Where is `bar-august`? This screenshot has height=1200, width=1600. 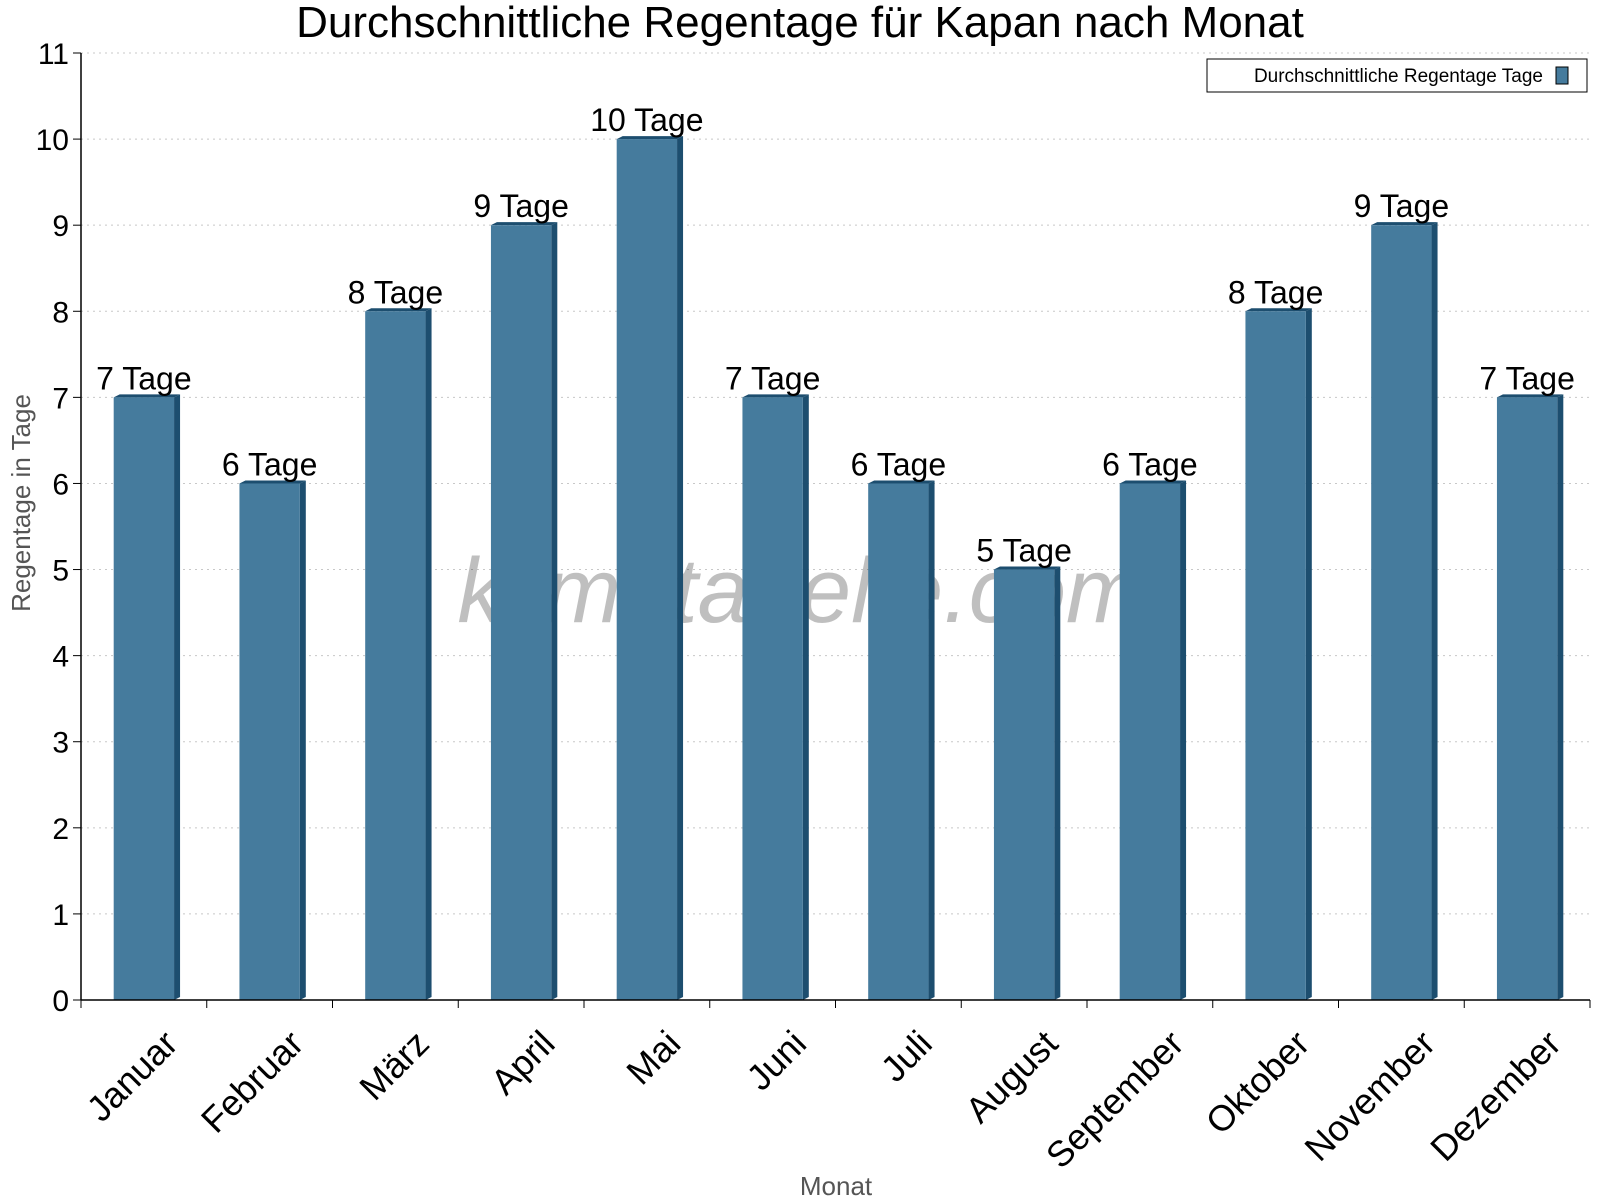 bar-august is located at coordinates (1027, 783).